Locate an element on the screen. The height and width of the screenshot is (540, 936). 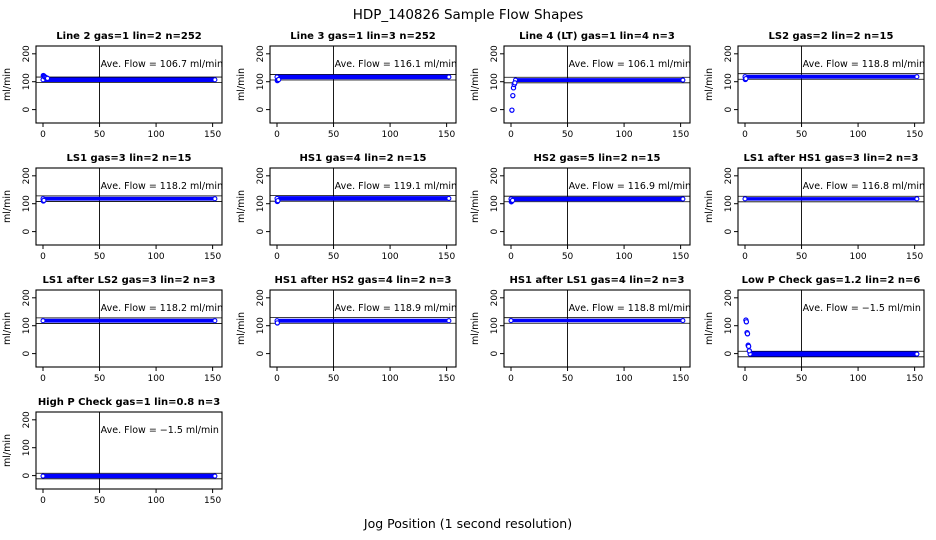
subplot-title: HS1 after LS1 gas=4 lin=2 n=3 is located at coordinates (596, 280).